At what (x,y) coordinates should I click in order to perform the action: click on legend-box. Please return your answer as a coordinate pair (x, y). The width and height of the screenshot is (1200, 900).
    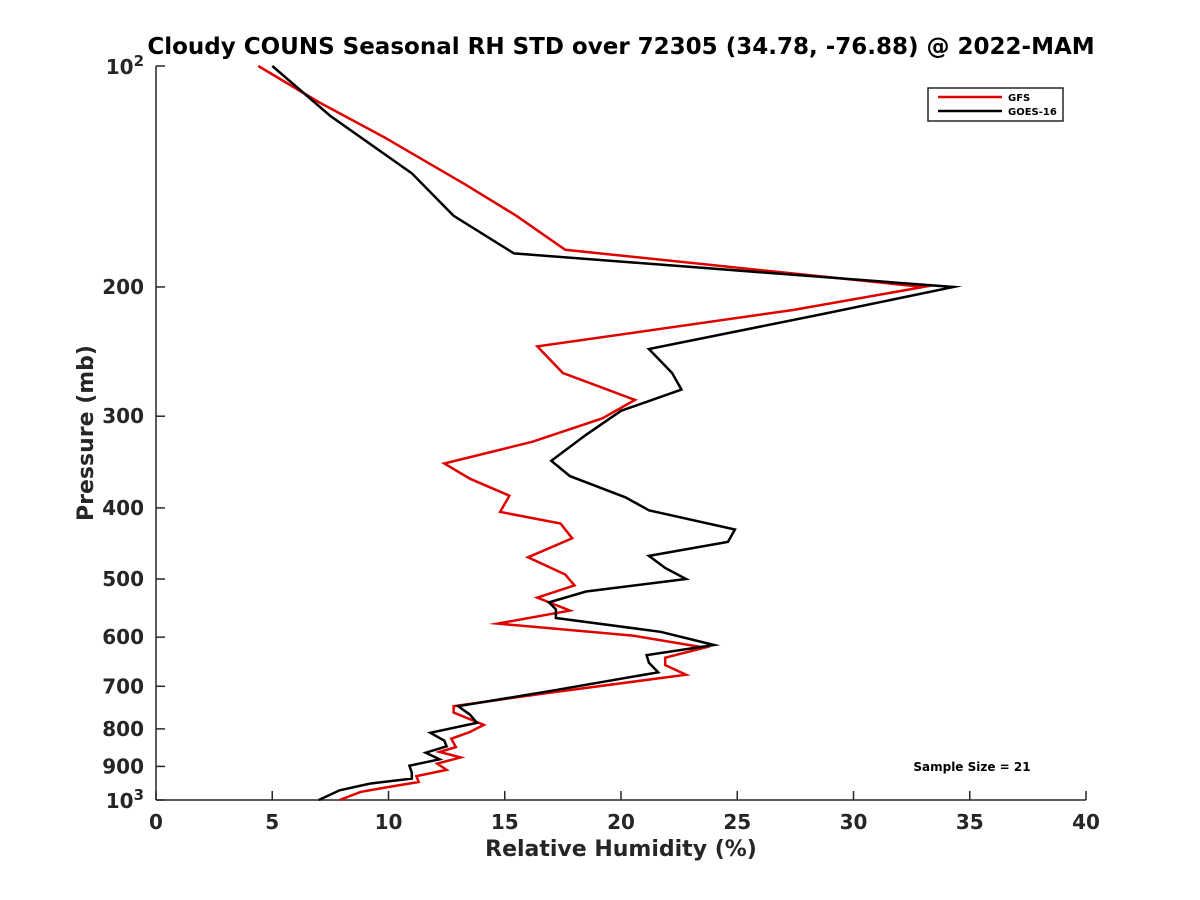
    Looking at the image, I should click on (995, 104).